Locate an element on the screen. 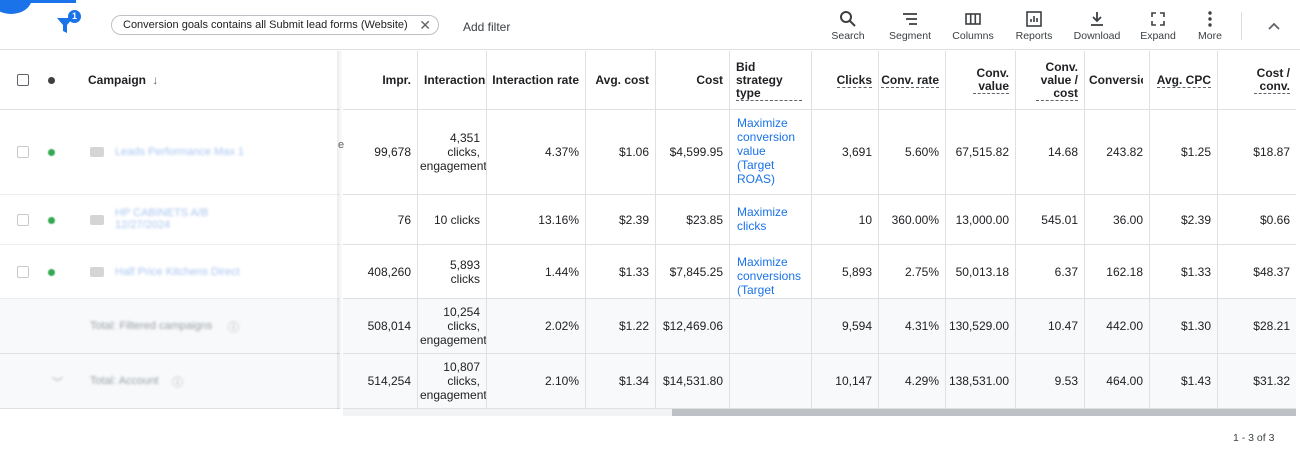  cell-conv-value-cost: 545.01 is located at coordinates (1050, 219).